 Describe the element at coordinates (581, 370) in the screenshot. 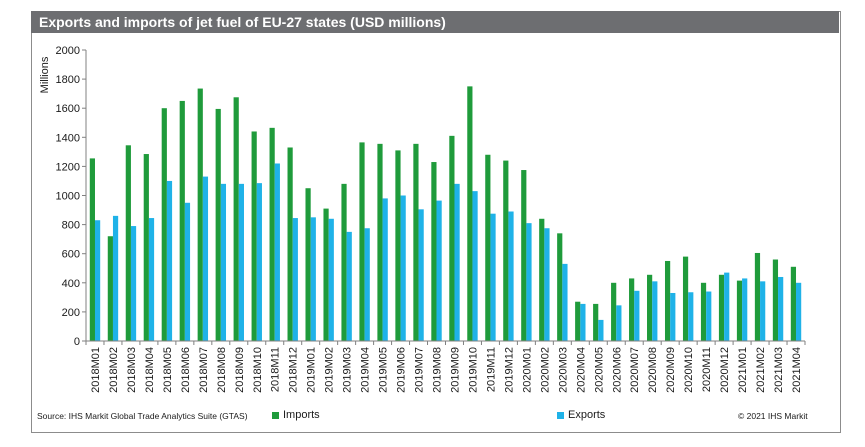

I see `x-tick-label: 2020M04` at that location.